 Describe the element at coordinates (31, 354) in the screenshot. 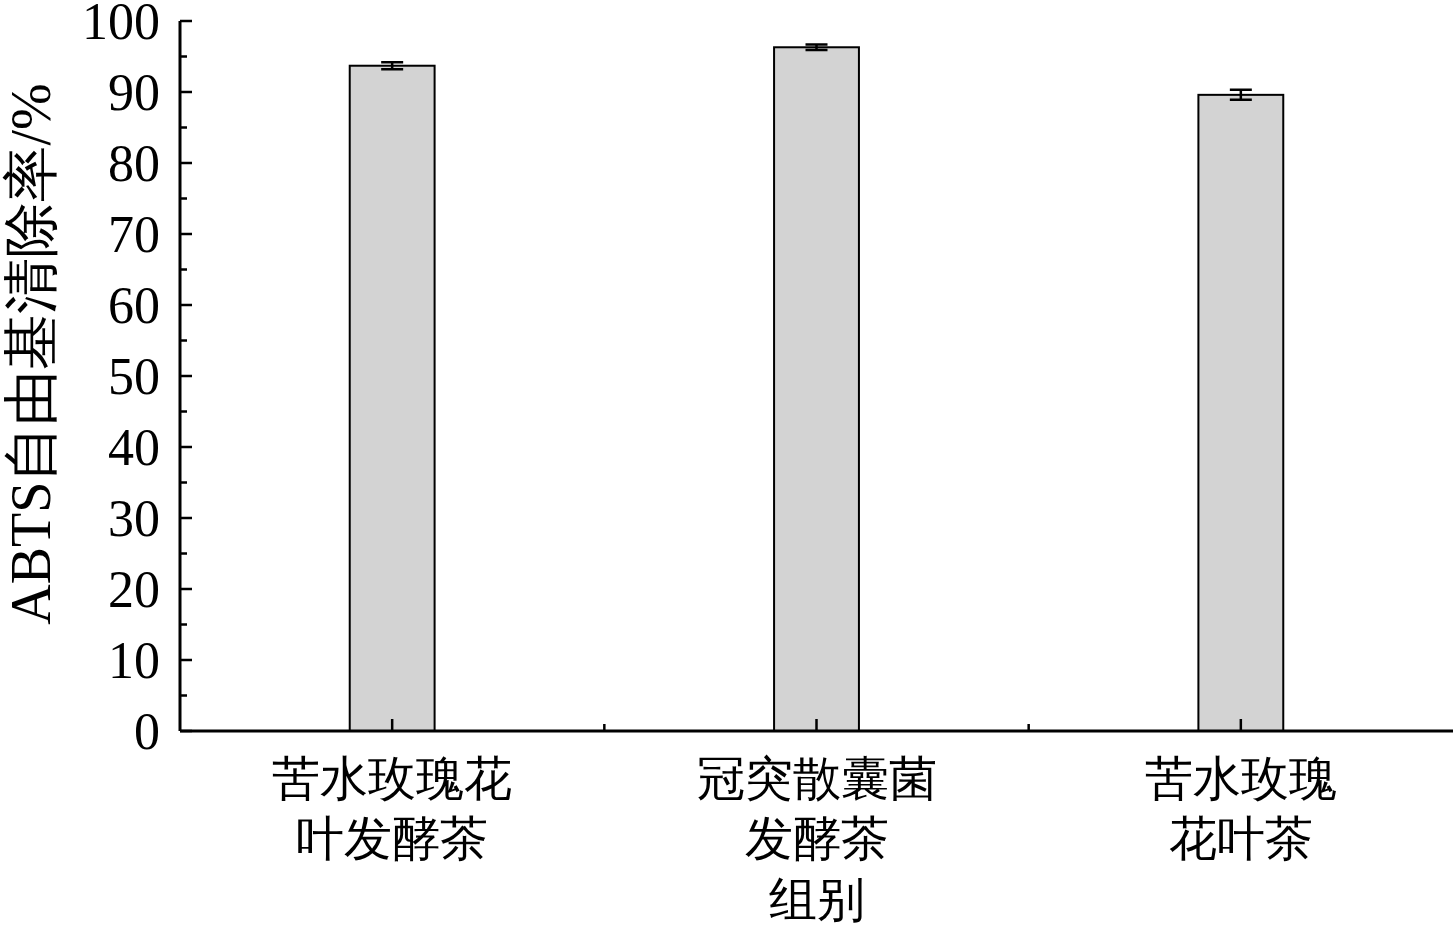

I see `y-axis-title: ABTS自由基清除率/%` at that location.